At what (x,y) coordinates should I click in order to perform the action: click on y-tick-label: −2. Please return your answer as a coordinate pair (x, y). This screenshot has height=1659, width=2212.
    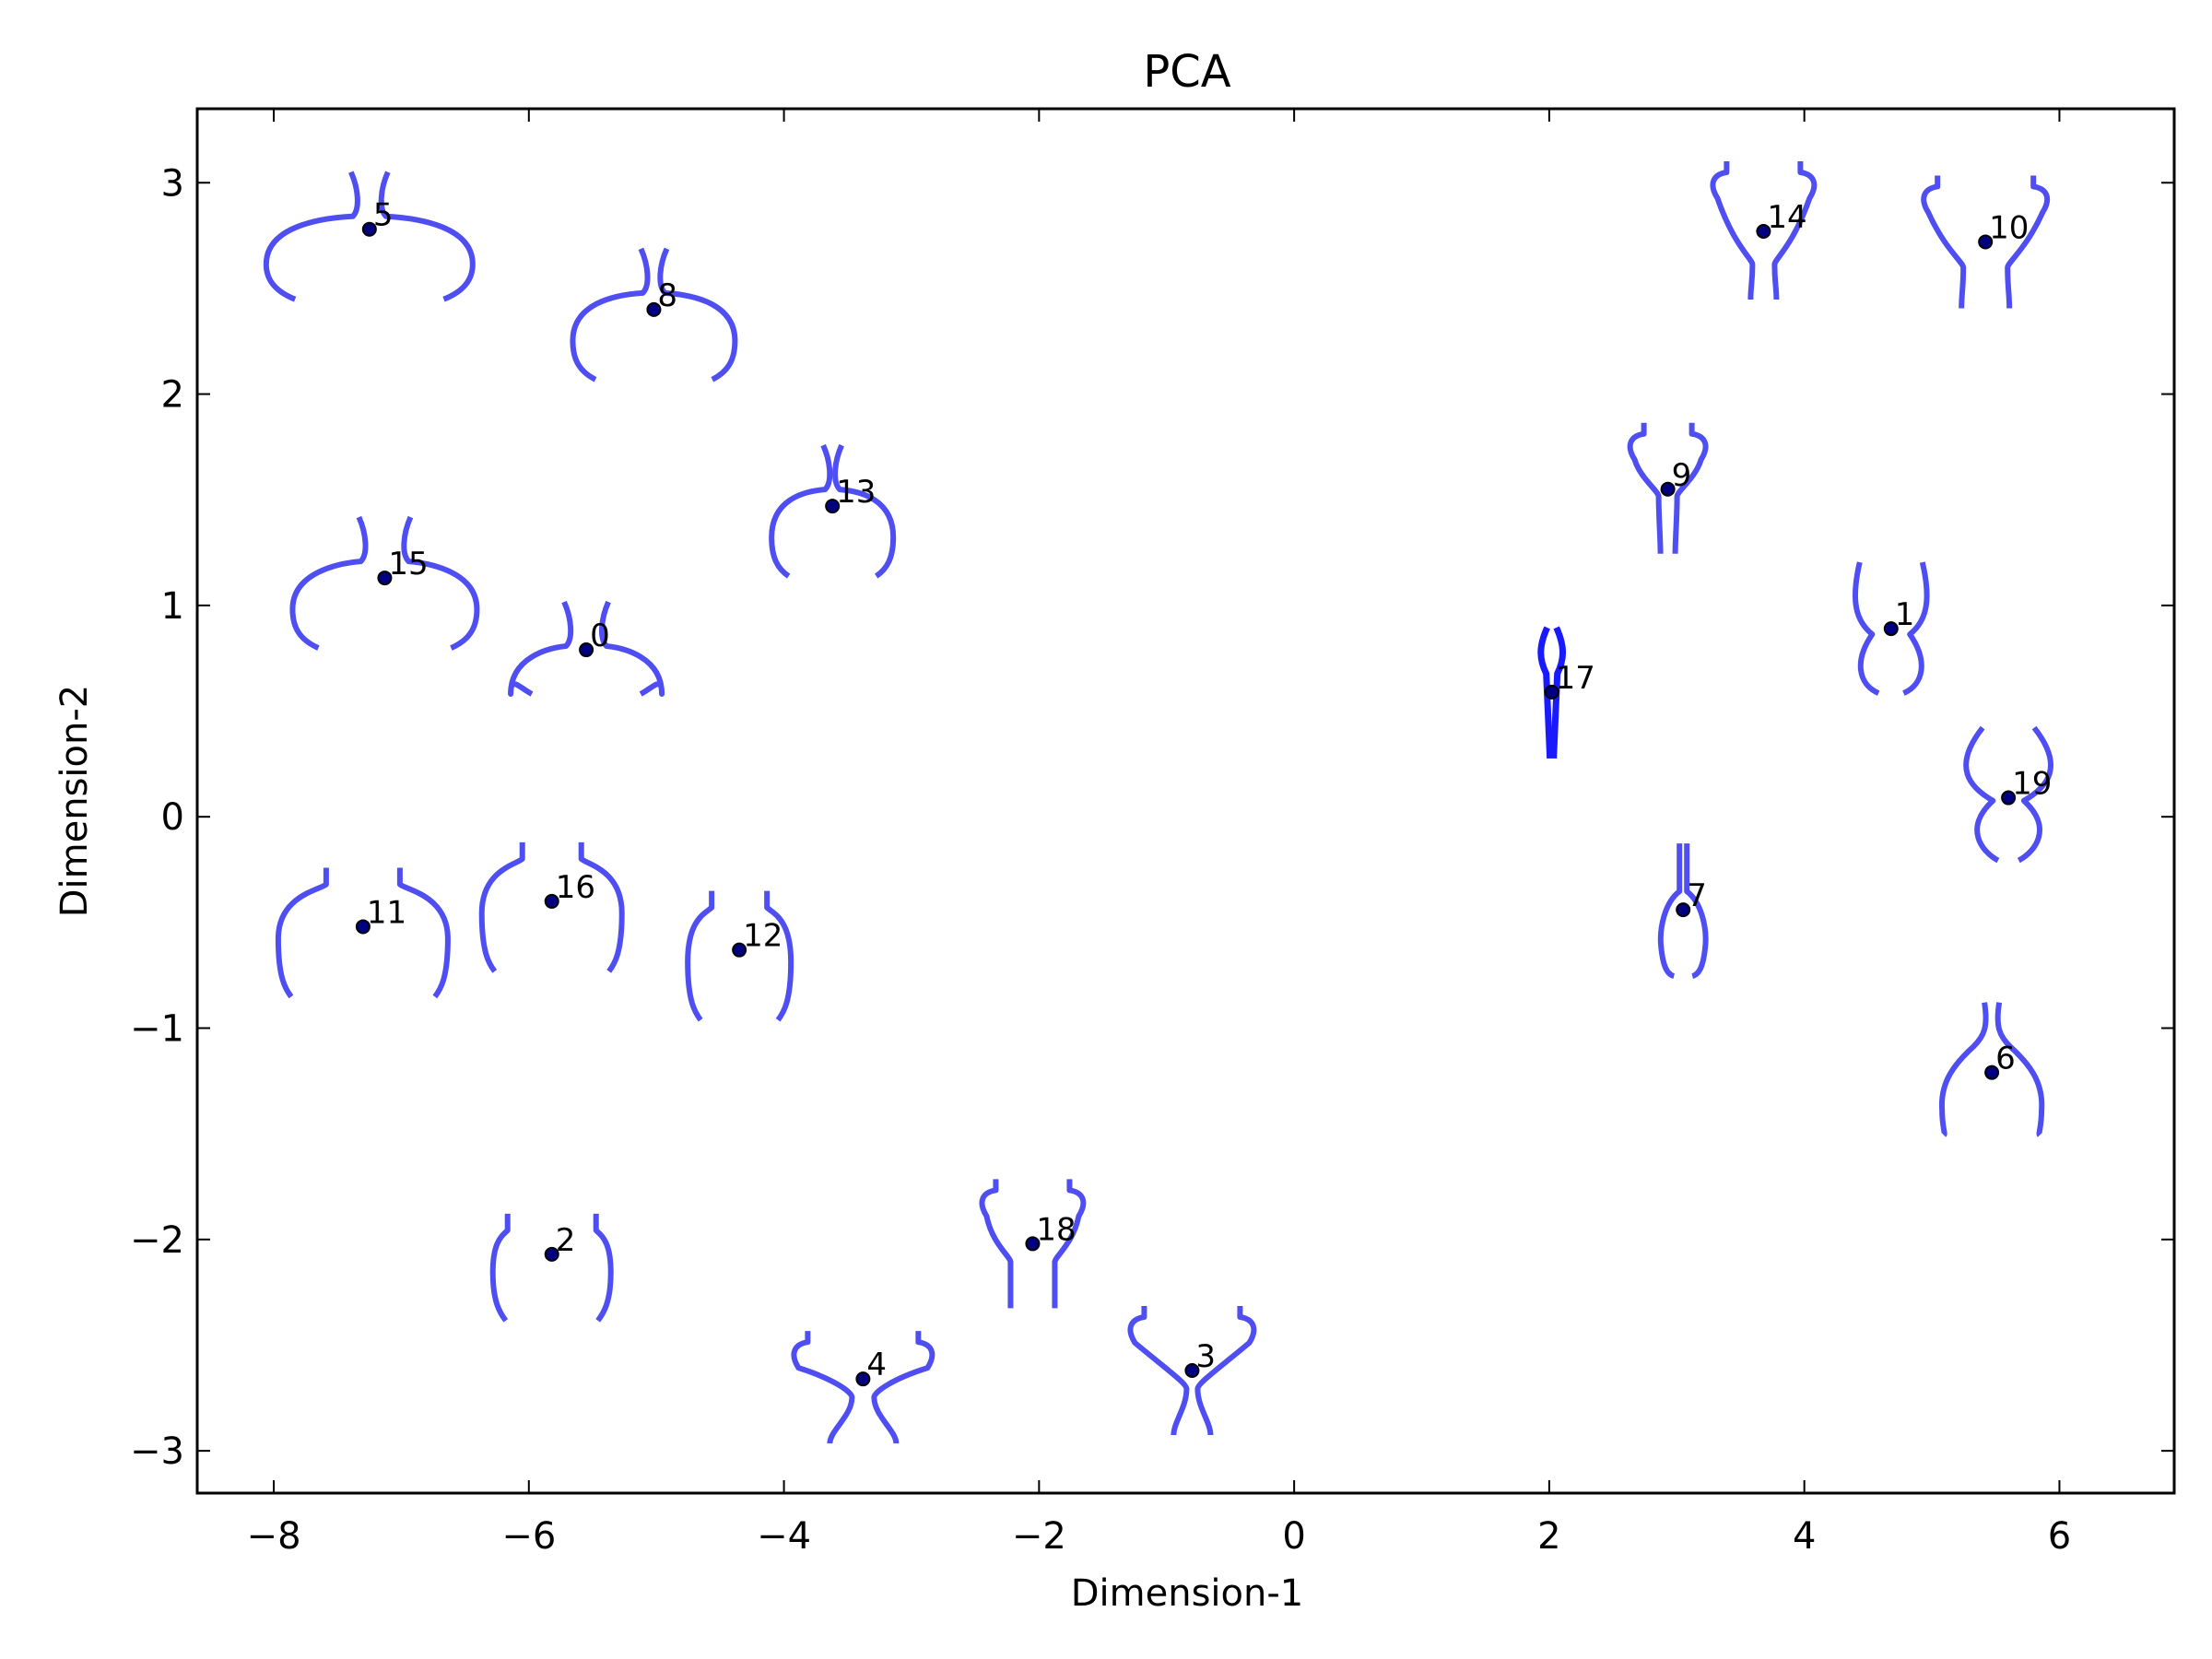
    Looking at the image, I should click on (157, 1240).